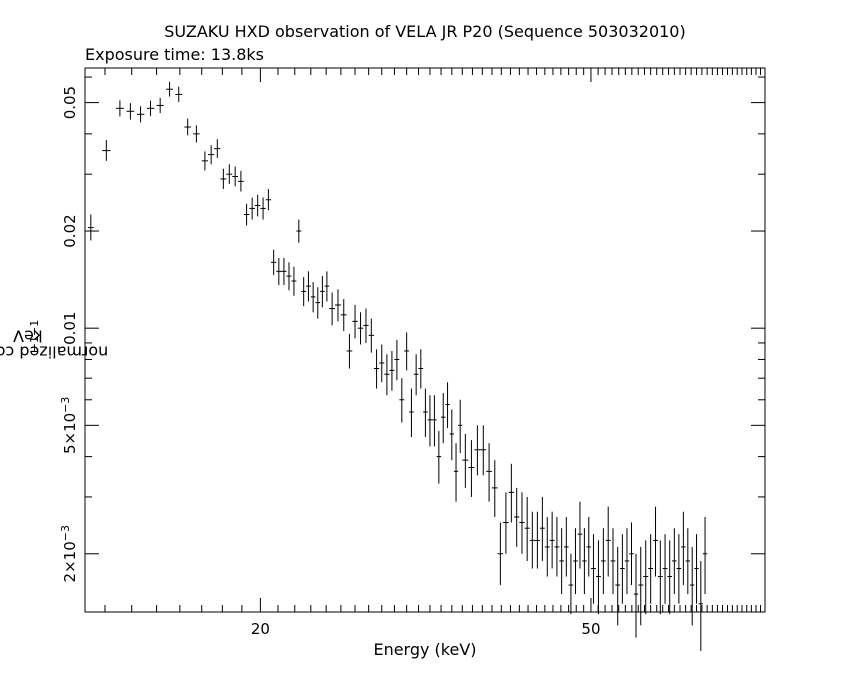  I want to click on x-tick-label: 20, so click(260, 629).